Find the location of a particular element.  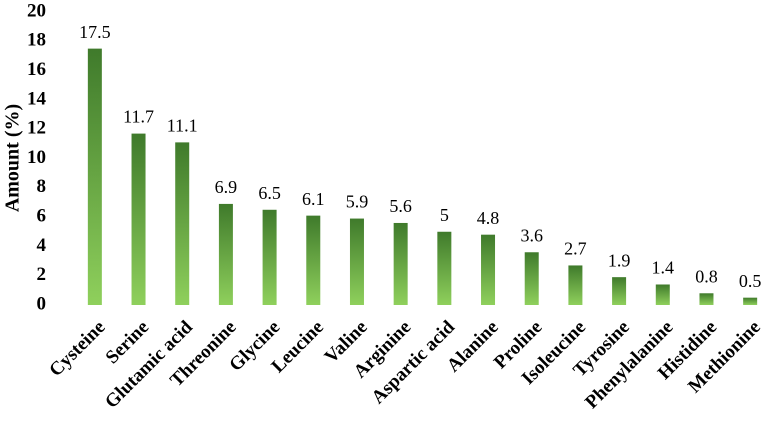

value-label: 11.7 is located at coordinates (138, 117).